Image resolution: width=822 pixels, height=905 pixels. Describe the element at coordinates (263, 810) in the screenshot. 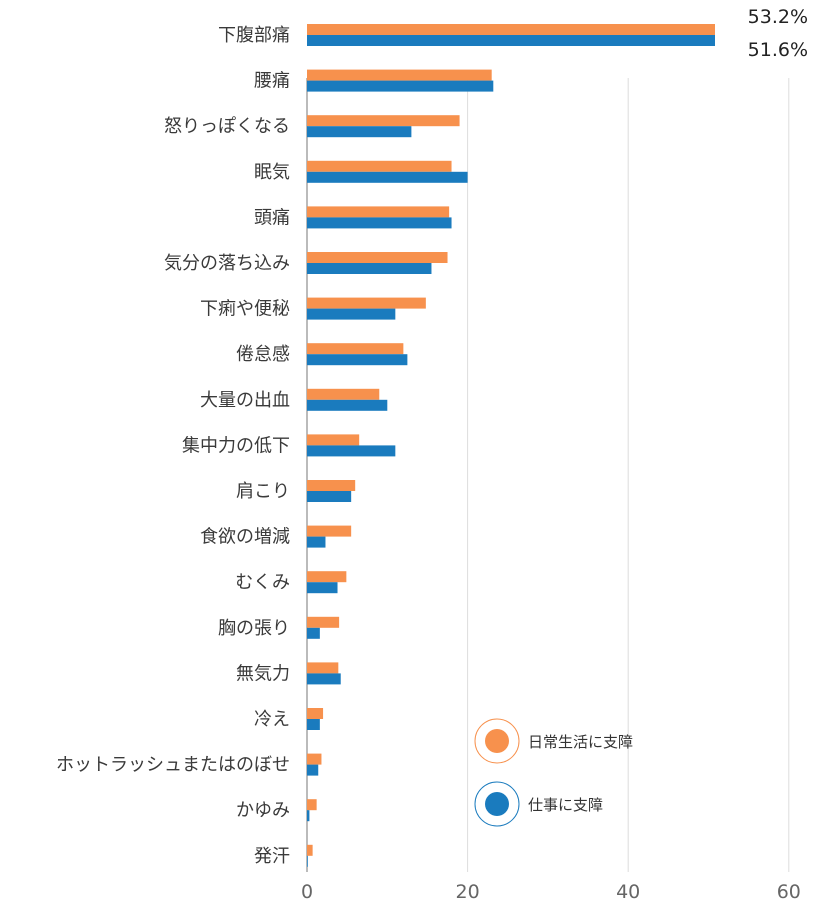

I see `category-label: かゆみ` at that location.